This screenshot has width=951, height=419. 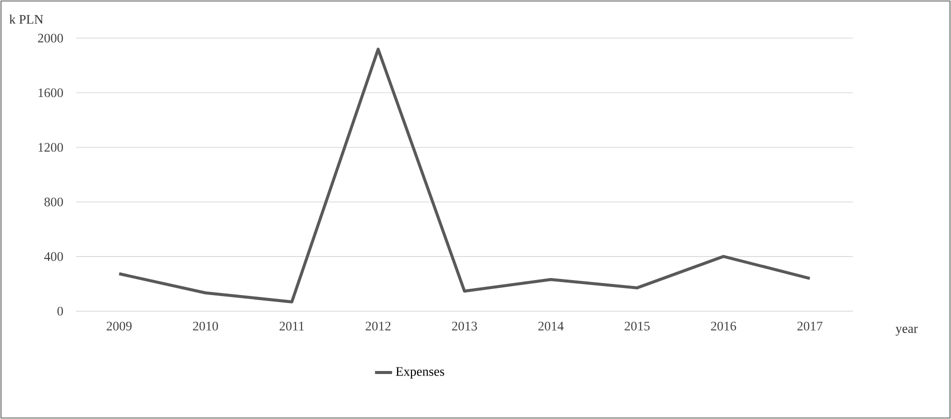 What do you see at coordinates (26, 19) in the screenshot?
I see `y-axis-title: k PLN` at bounding box center [26, 19].